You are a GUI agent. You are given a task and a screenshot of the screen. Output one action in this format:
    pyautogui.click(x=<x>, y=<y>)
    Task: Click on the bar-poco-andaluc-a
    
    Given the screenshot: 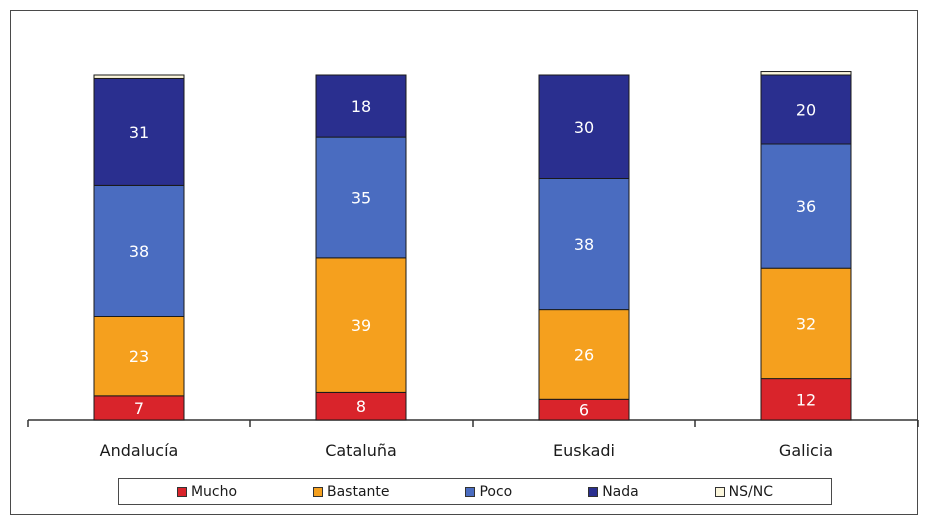 What is the action you would take?
    pyautogui.click(x=139, y=250)
    